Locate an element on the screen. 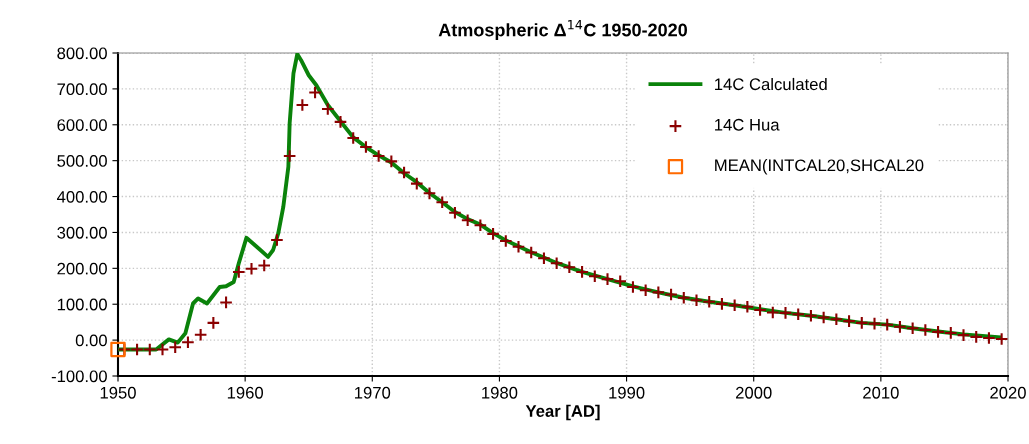 Image resolution: width=1029 pixels, height=444 pixels. y-tick-label: 100.00 is located at coordinates (82, 304).